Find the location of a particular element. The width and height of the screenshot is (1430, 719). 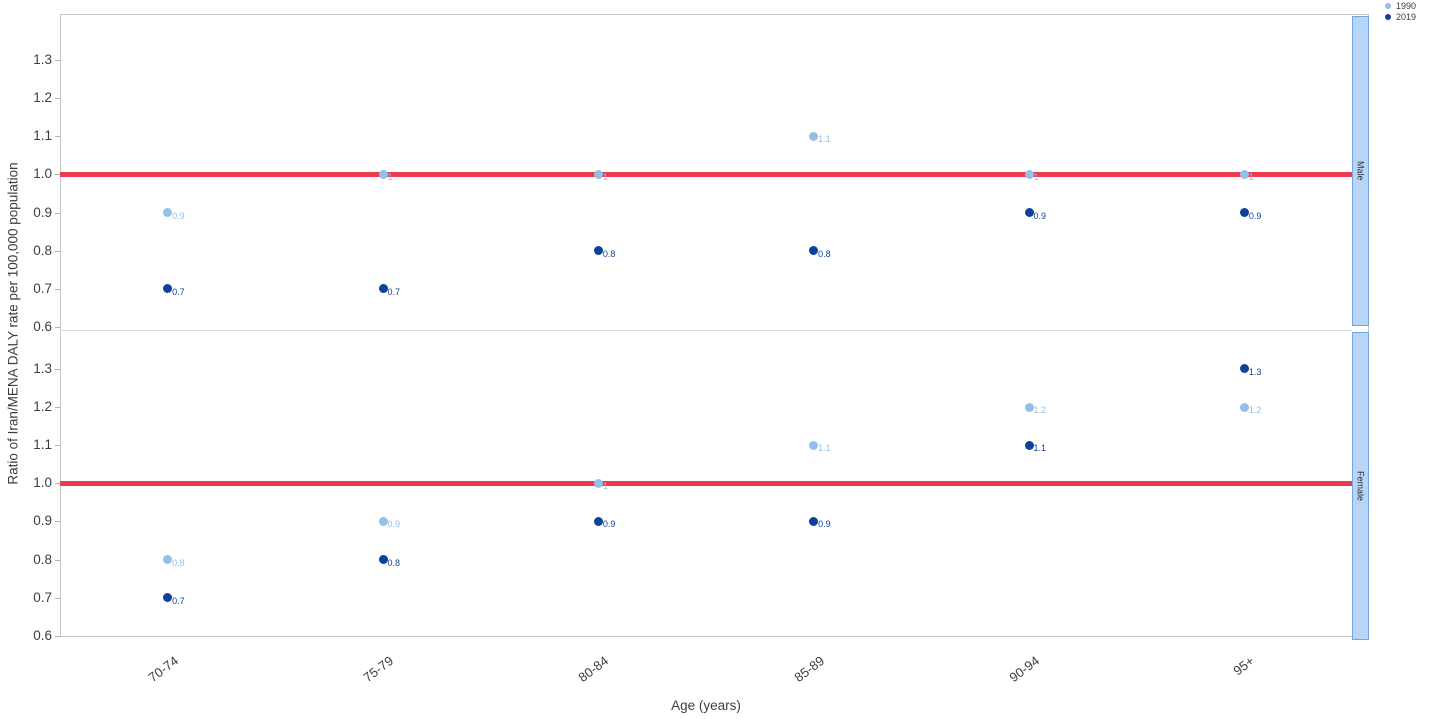

panel-strip-female: Female is located at coordinates (1360, 486).